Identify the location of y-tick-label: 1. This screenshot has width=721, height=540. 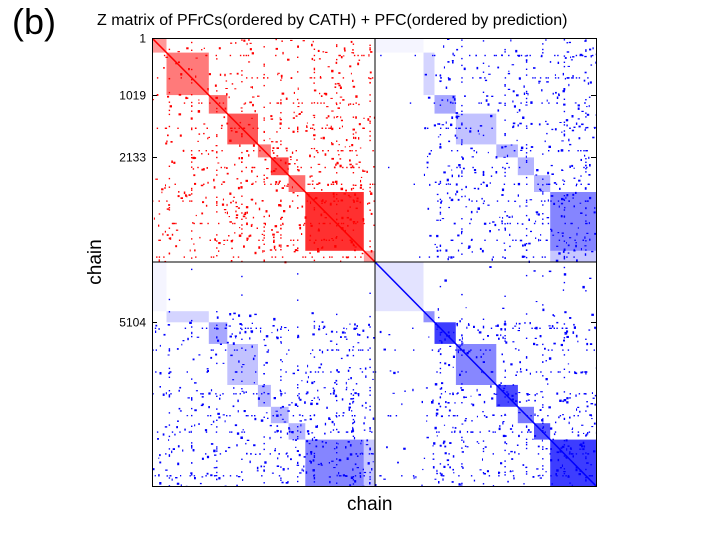
(142, 39).